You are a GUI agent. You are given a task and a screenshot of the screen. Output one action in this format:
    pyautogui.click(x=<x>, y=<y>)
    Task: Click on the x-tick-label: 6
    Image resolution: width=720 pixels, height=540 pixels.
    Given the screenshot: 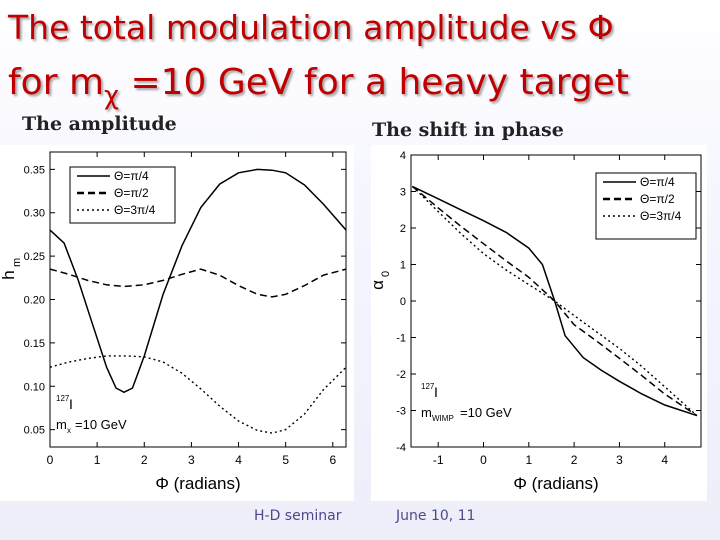 What is the action you would take?
    pyautogui.click(x=332, y=460)
    